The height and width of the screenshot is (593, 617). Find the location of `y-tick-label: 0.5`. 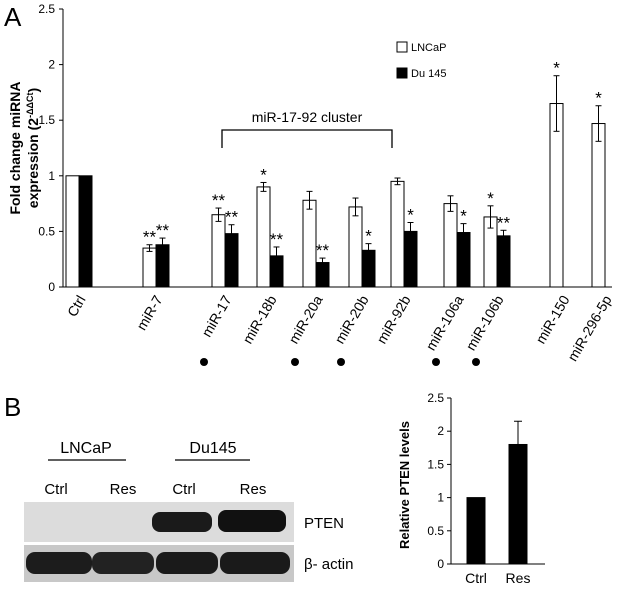

y-tick-label: 0.5 is located at coordinates (46, 231).